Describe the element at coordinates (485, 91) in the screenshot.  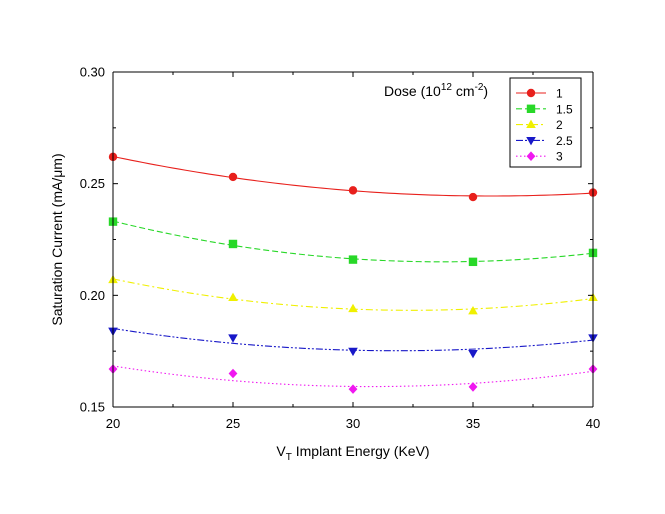
I see `legend-title-post: )` at that location.